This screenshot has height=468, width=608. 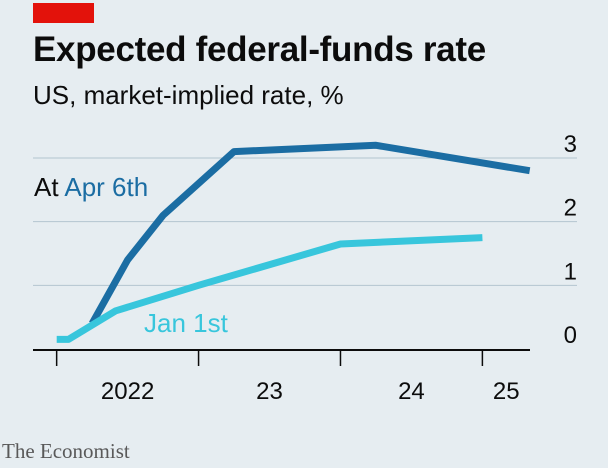 What do you see at coordinates (570, 271) in the screenshot?
I see `y-tick-label-1: 1` at bounding box center [570, 271].